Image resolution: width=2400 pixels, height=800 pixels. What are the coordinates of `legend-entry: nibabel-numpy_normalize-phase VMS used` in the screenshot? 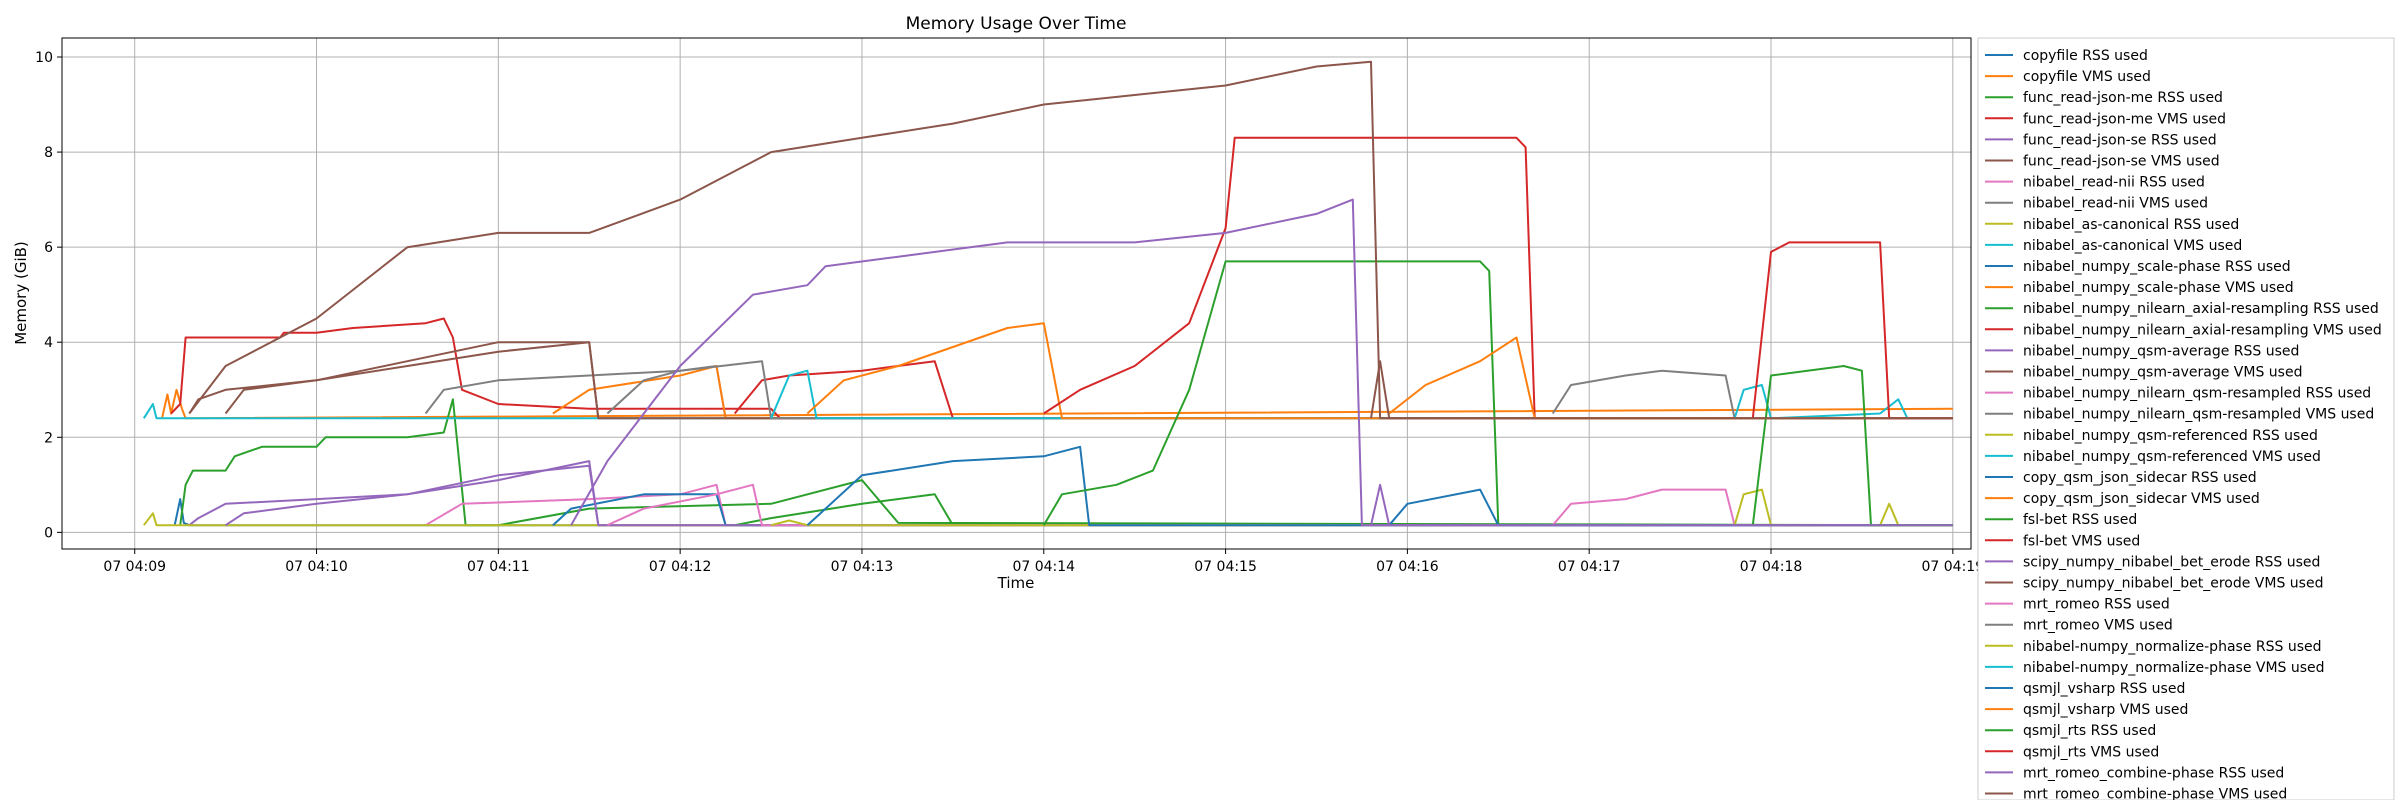 It's located at (2174, 668).